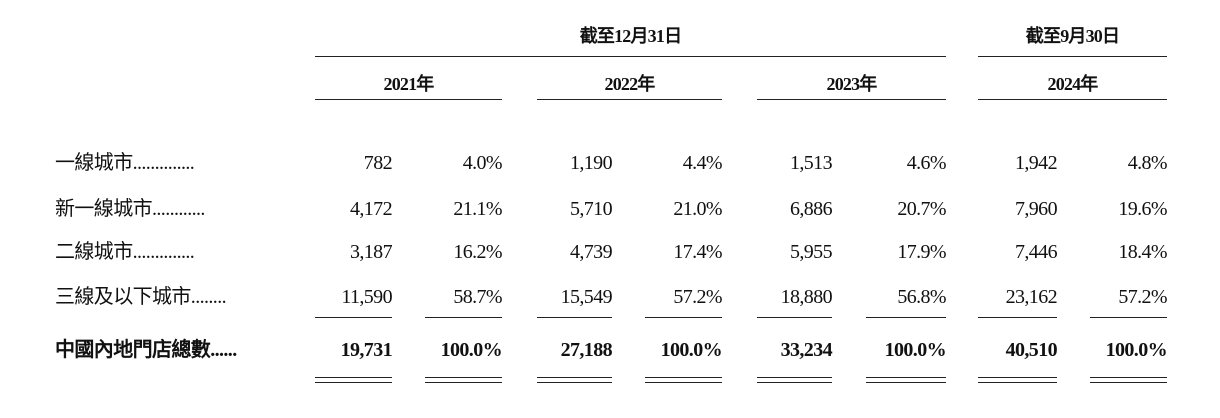  I want to click on cell: 4.6%, so click(926, 163).